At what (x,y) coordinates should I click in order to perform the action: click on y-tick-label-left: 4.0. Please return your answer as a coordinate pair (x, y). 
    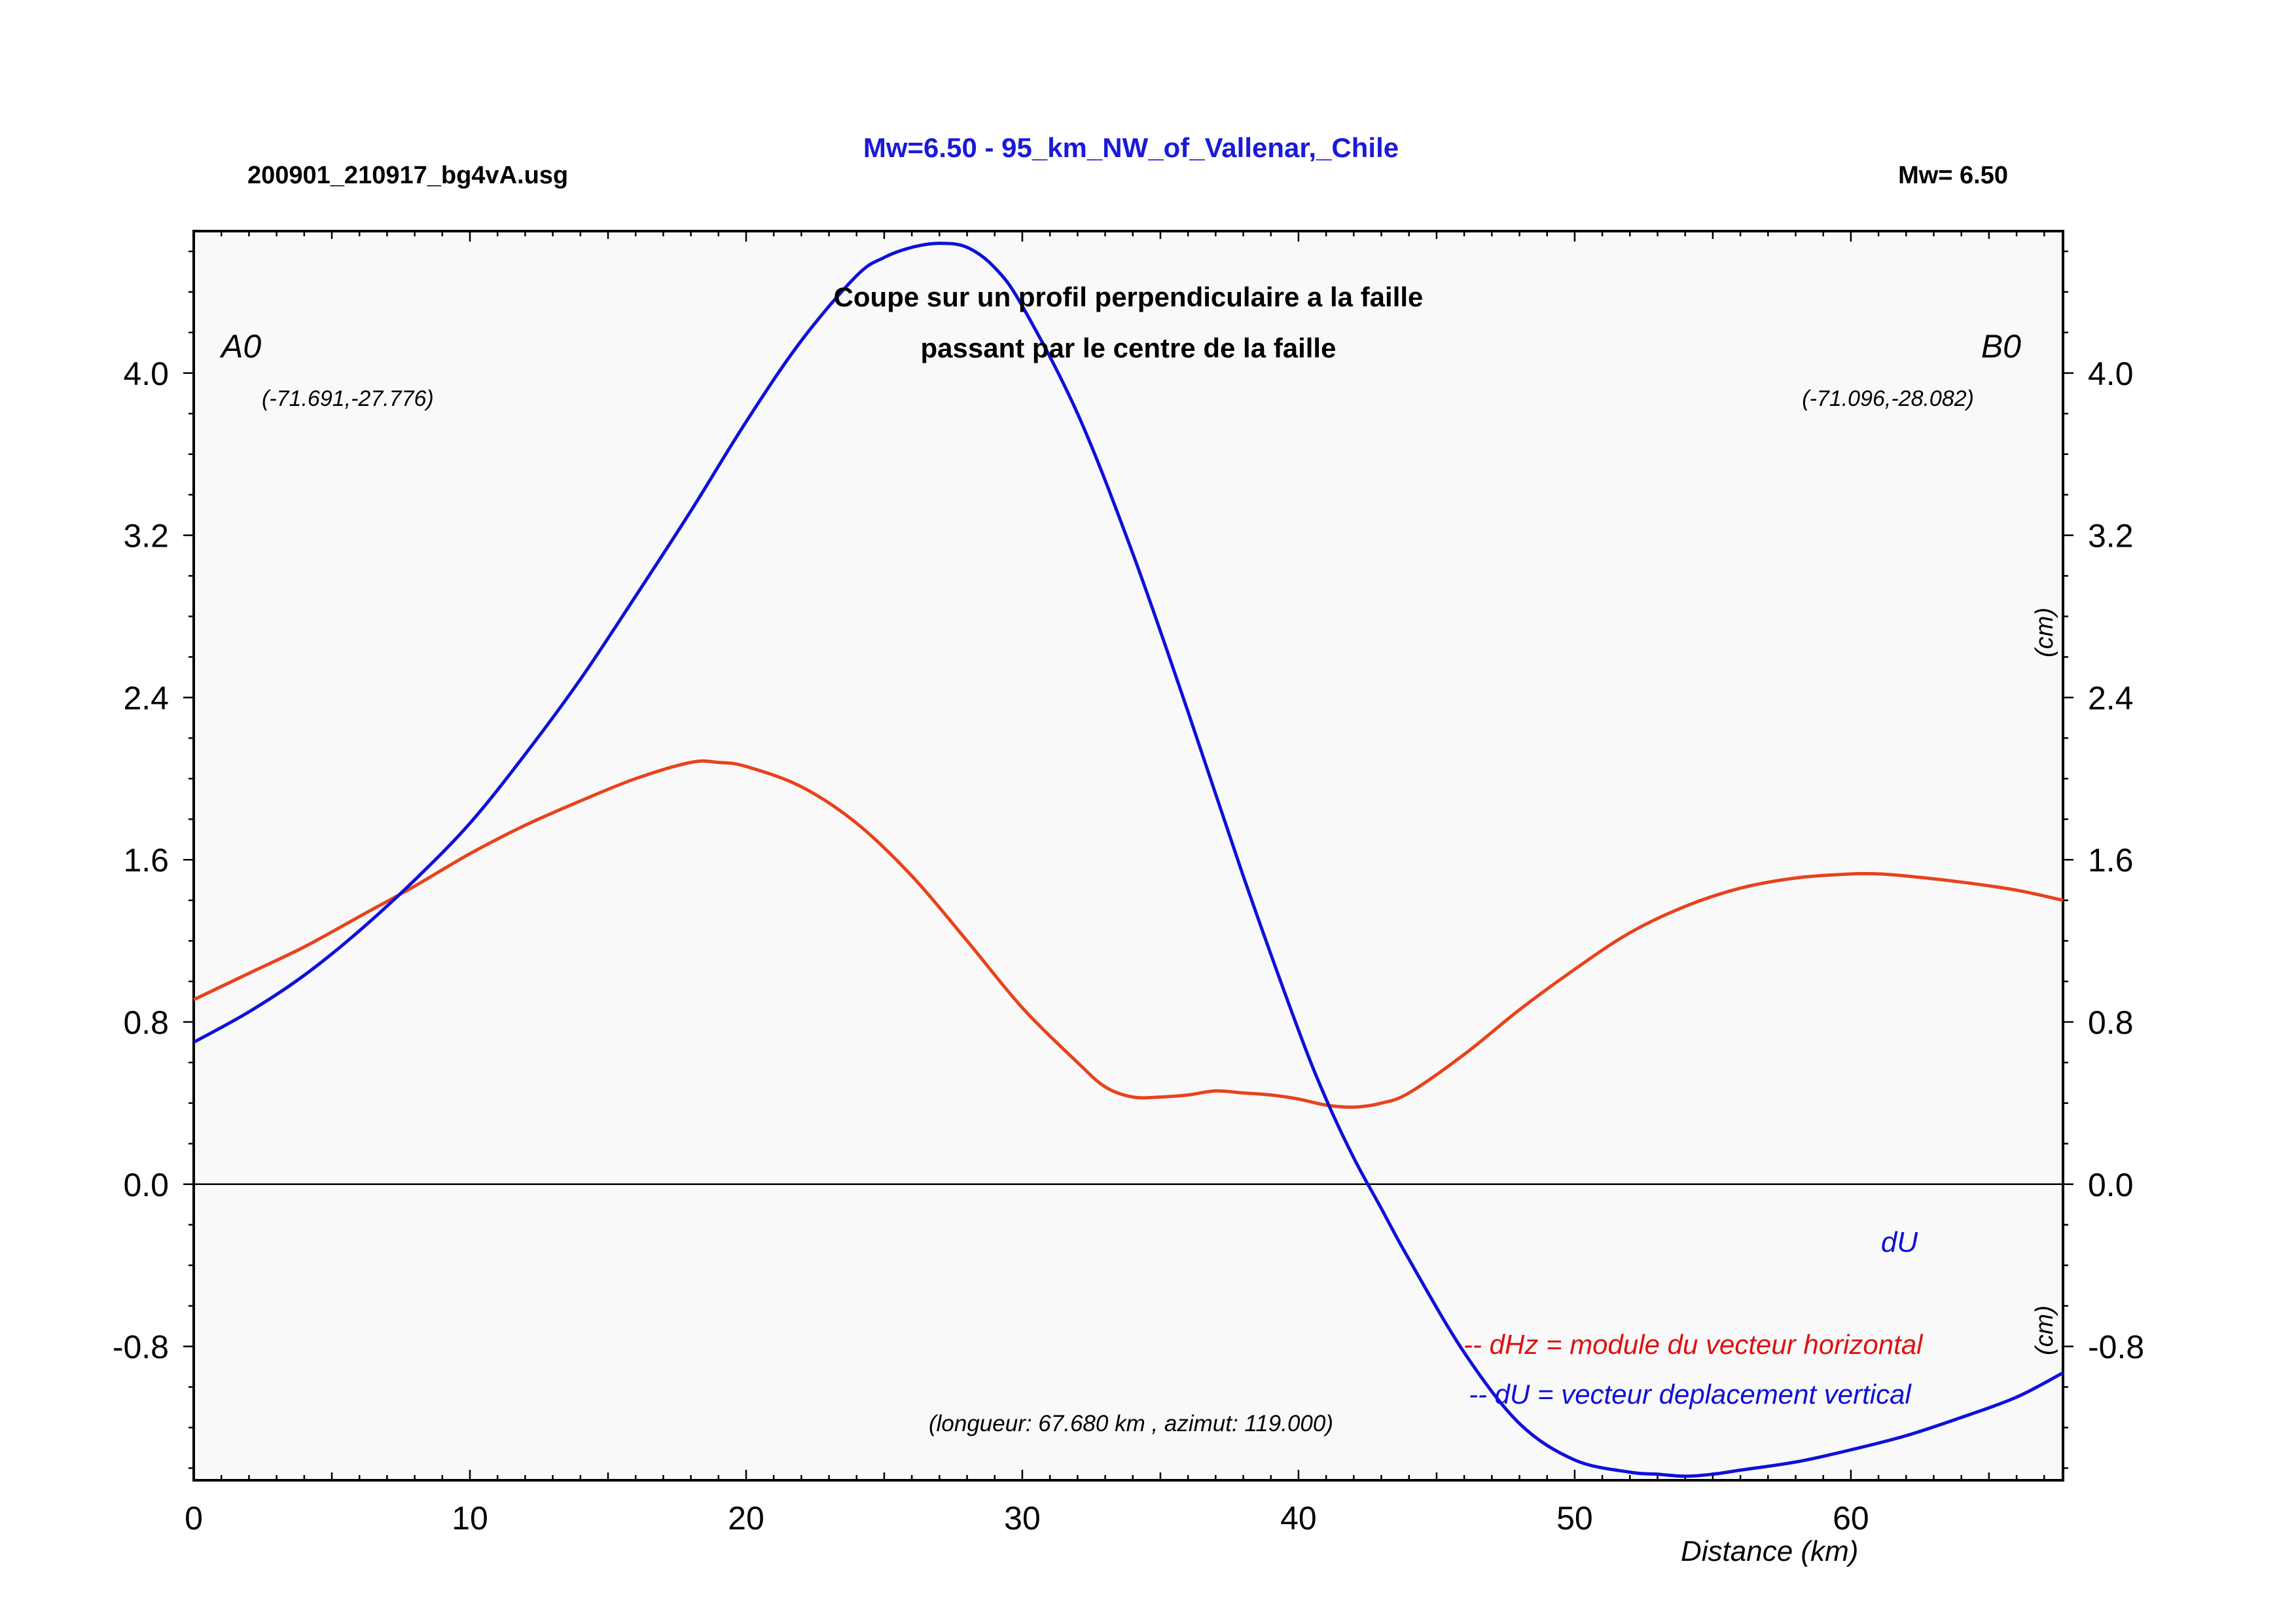
    Looking at the image, I should click on (146, 374).